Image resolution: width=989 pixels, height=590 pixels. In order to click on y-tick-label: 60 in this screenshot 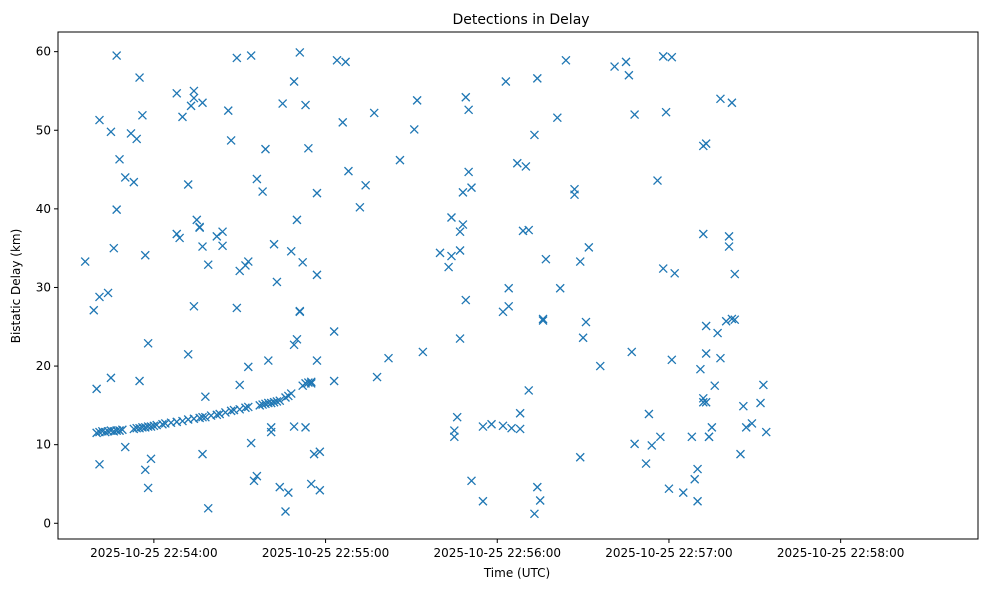, I will do `click(43, 52)`.